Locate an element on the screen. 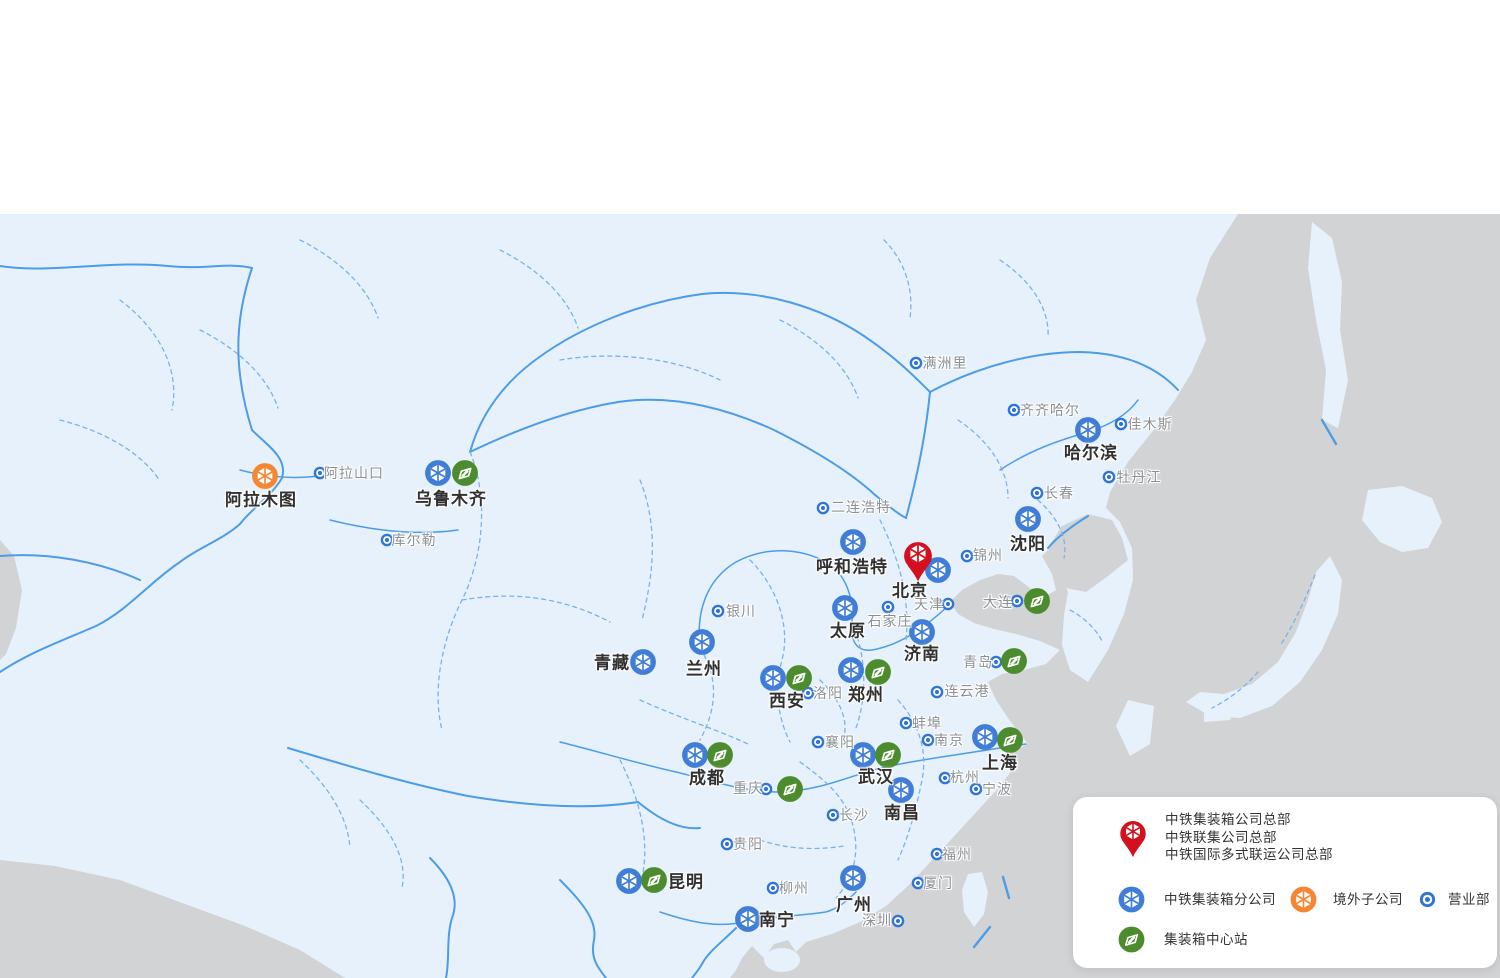  city-label: 二连浩特 is located at coordinates (861, 507).